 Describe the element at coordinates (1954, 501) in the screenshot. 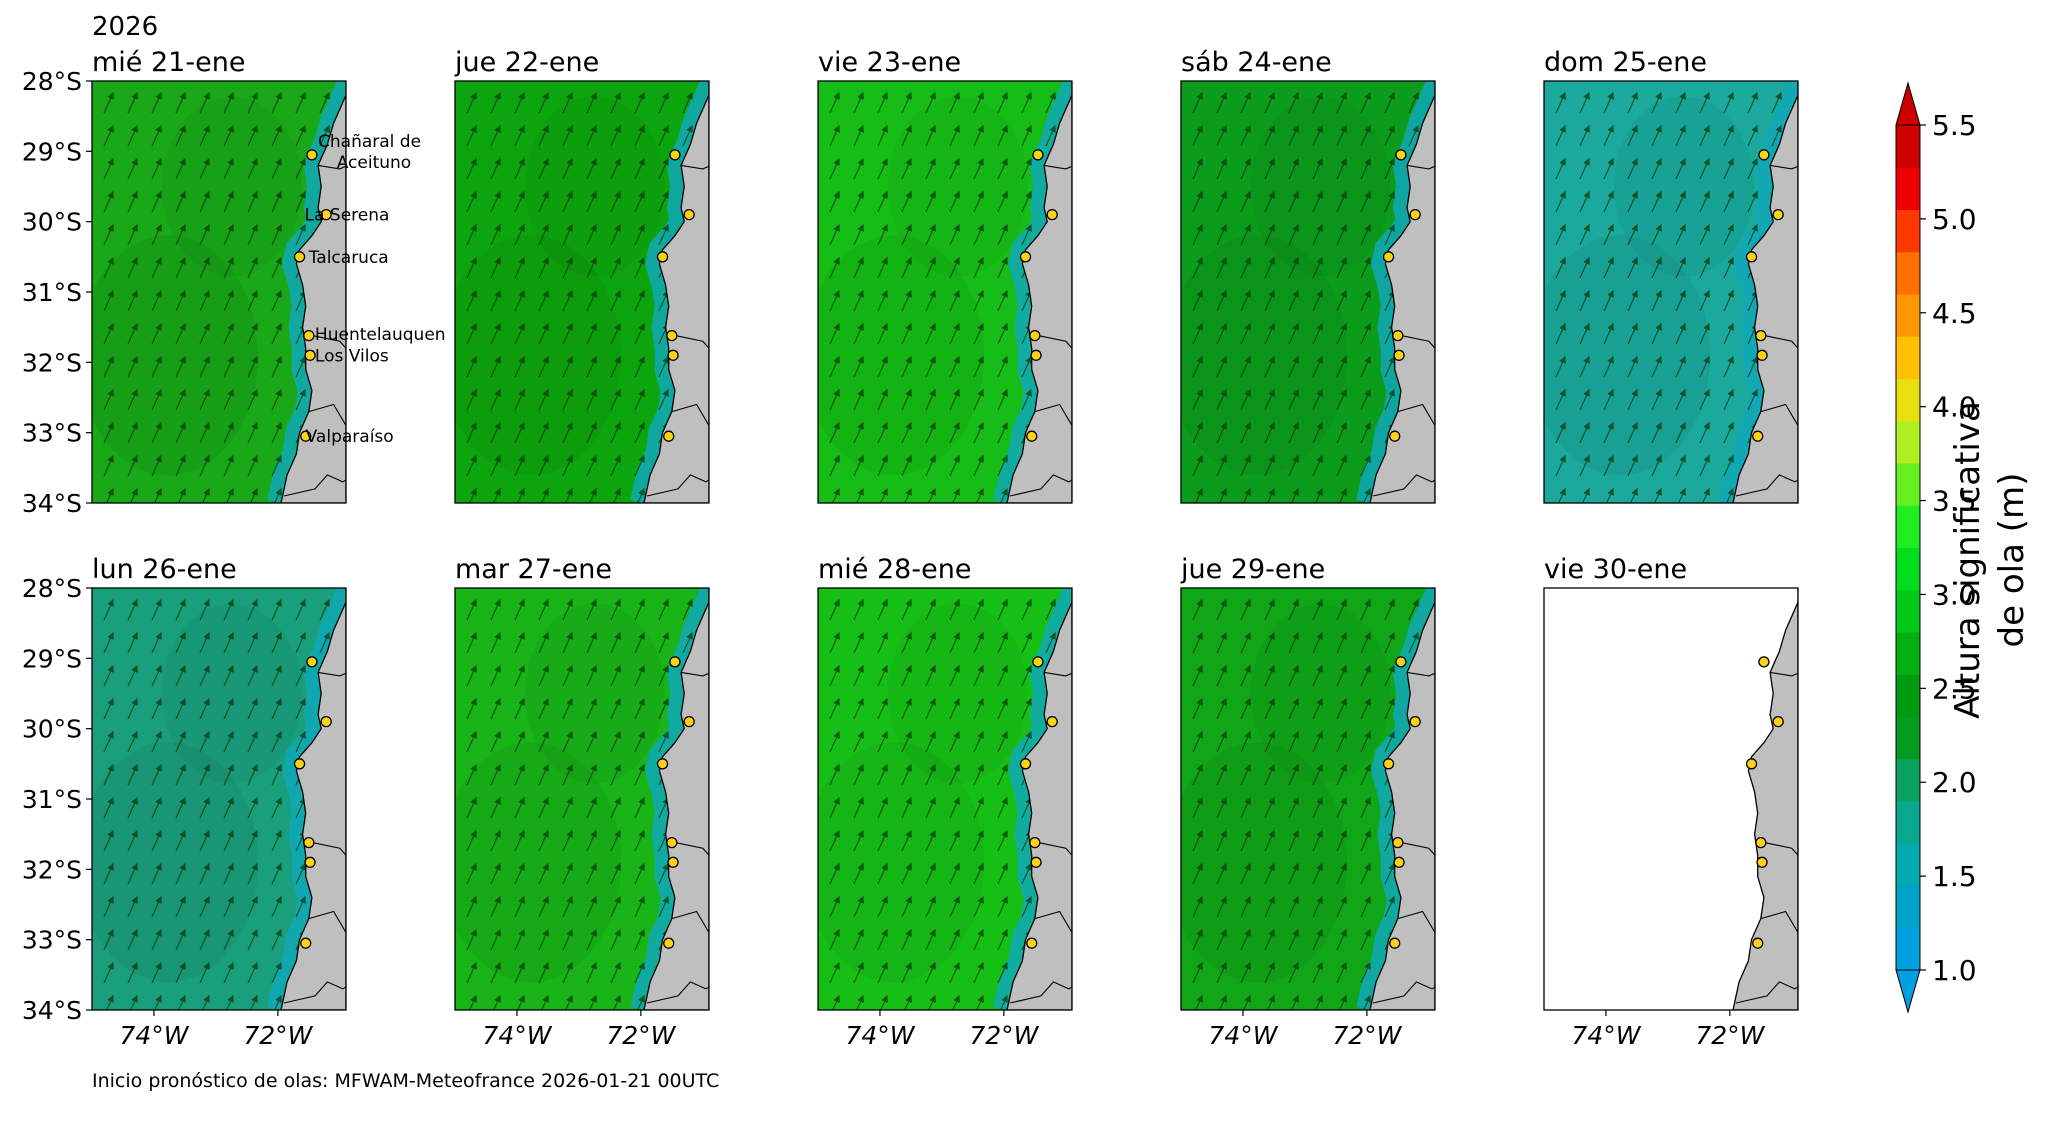

I see `colorbar-tick-label: 3.5` at that location.